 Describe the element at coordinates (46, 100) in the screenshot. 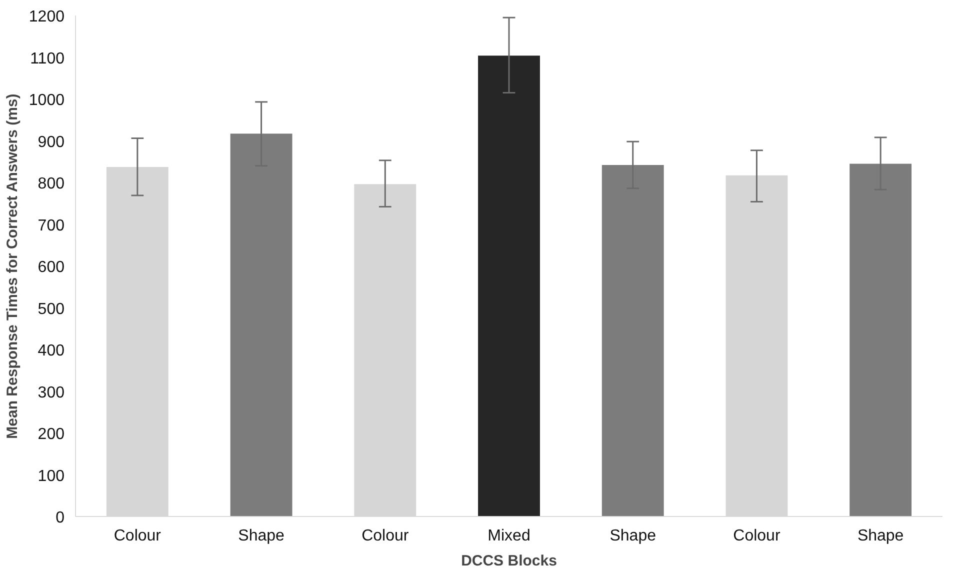

I see `y-tick-label: 1000` at that location.